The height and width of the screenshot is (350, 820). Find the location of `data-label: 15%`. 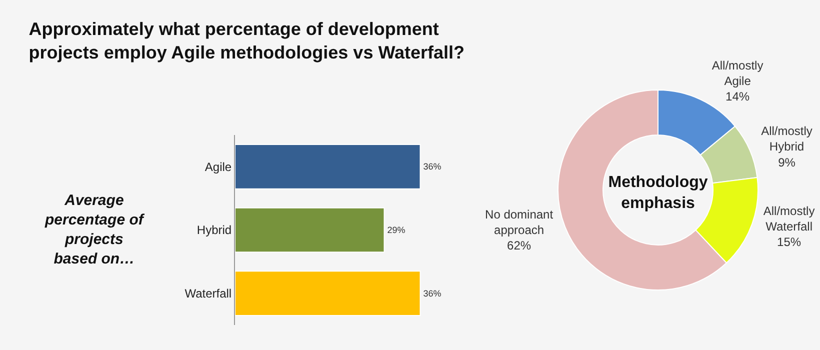

data-label: 15% is located at coordinates (789, 242).